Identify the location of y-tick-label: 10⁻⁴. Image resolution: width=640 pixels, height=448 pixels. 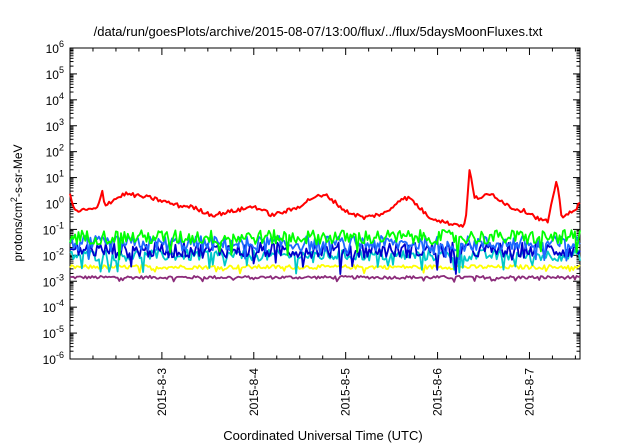
(53, 306).